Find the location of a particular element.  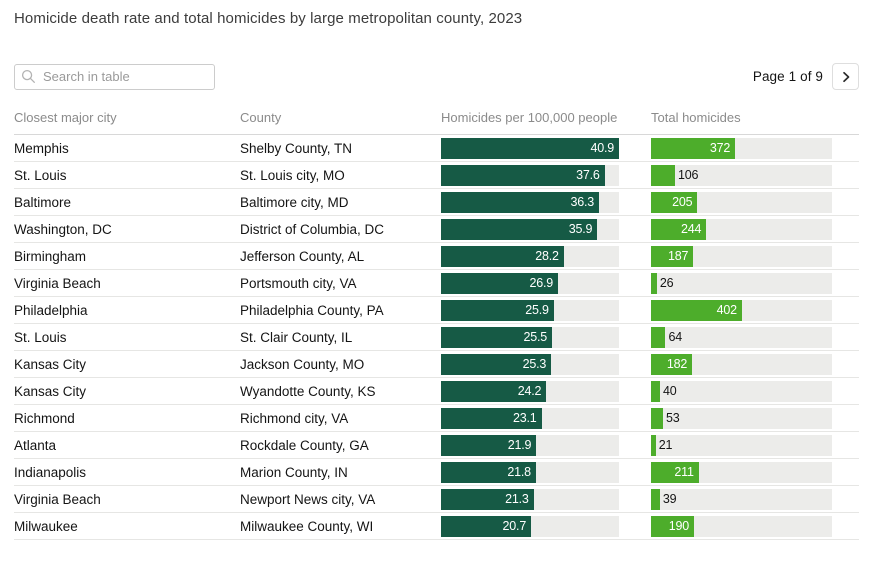

rate-bar: 40.9 is located at coordinates (530, 148).